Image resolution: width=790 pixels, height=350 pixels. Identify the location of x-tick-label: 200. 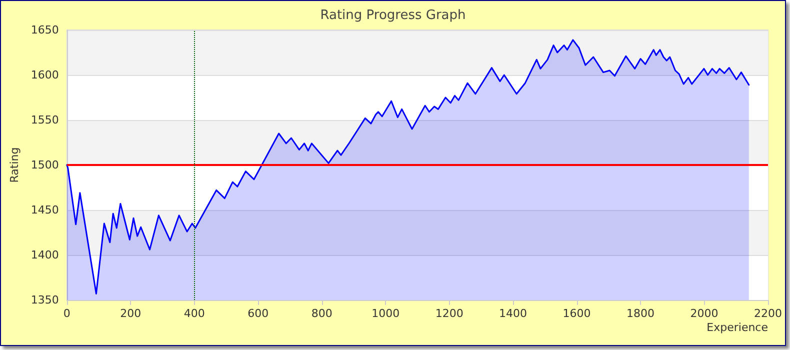
(131, 313).